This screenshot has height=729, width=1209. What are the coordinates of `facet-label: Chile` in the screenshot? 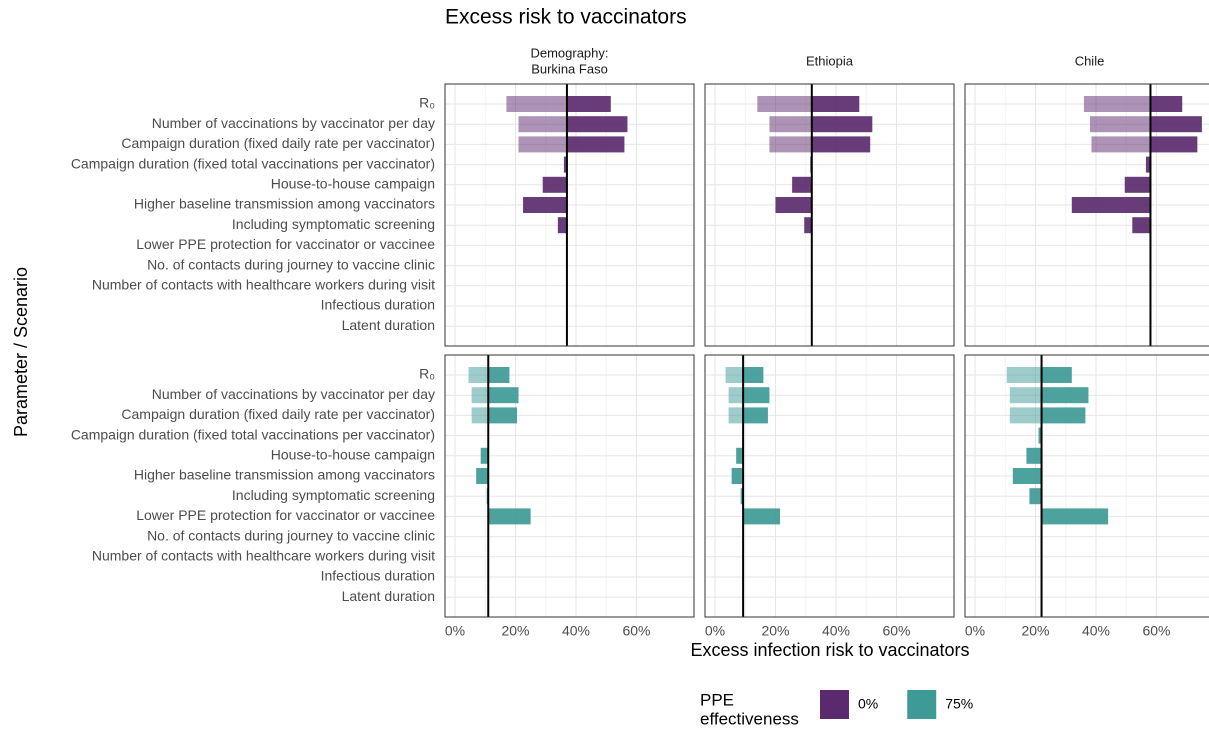 It's located at (1090, 60).